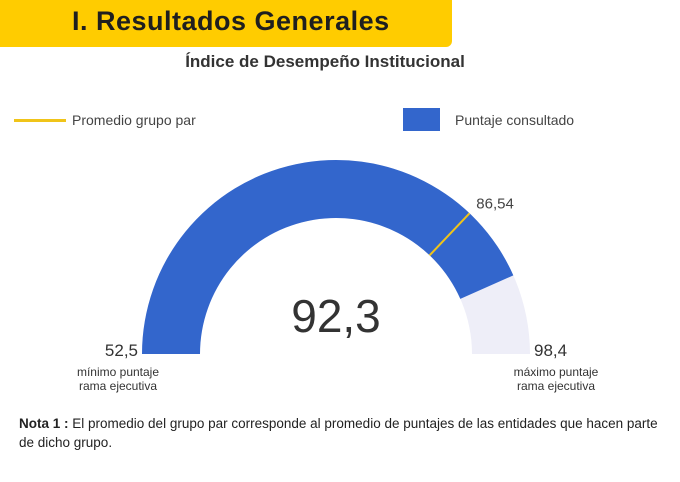 Image resolution: width=680 pixels, height=482 pixels. I want to click on gauge-max-label: 98,4, so click(550, 350).